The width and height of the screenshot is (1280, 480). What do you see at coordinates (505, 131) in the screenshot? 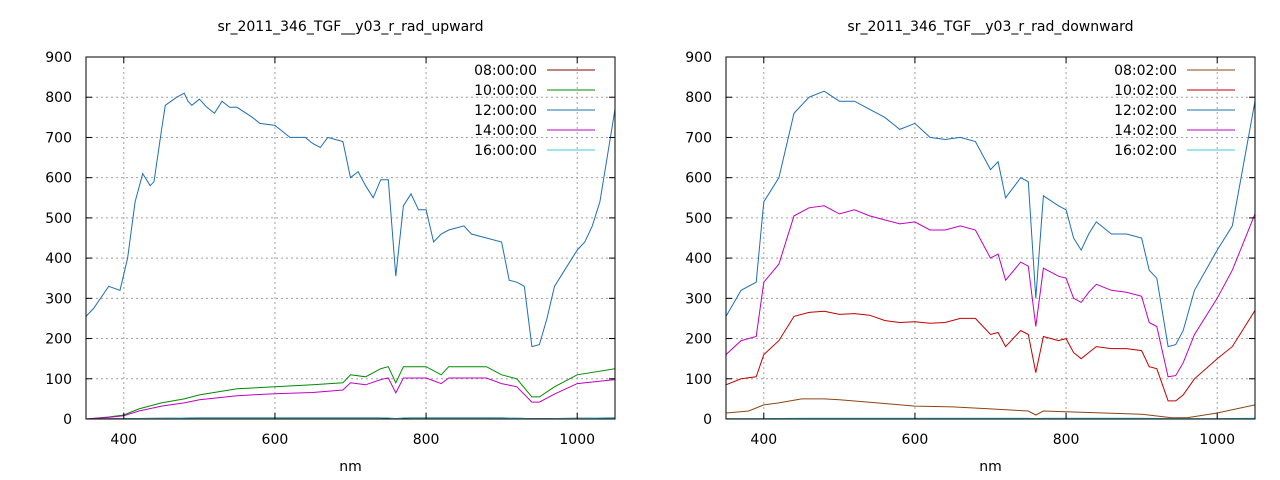
I see `legend-entry-label: 14:00:00` at bounding box center [505, 131].